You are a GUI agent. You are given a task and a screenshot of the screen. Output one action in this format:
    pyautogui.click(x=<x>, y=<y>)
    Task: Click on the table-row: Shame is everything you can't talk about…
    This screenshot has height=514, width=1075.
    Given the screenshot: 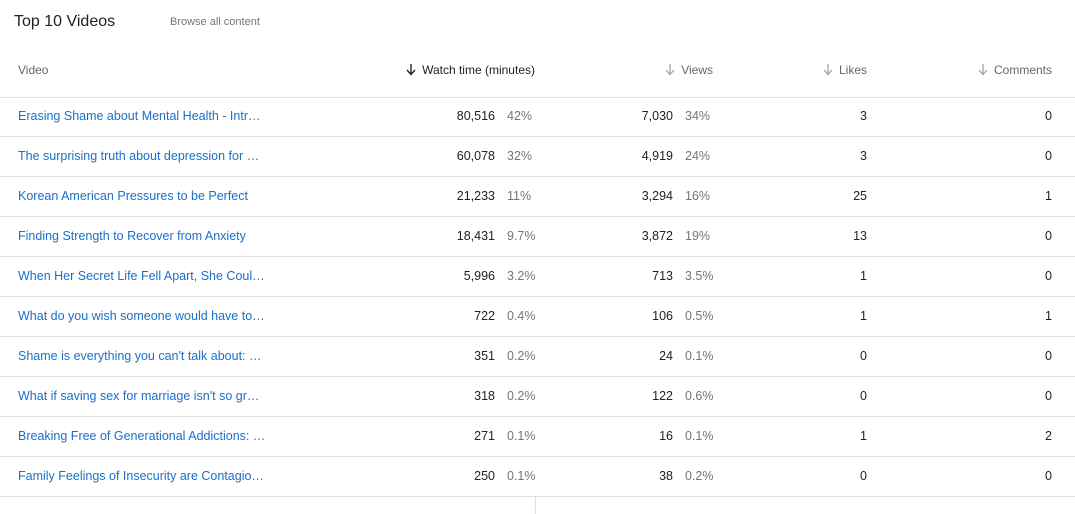 What is the action you would take?
    pyautogui.click(x=537, y=357)
    